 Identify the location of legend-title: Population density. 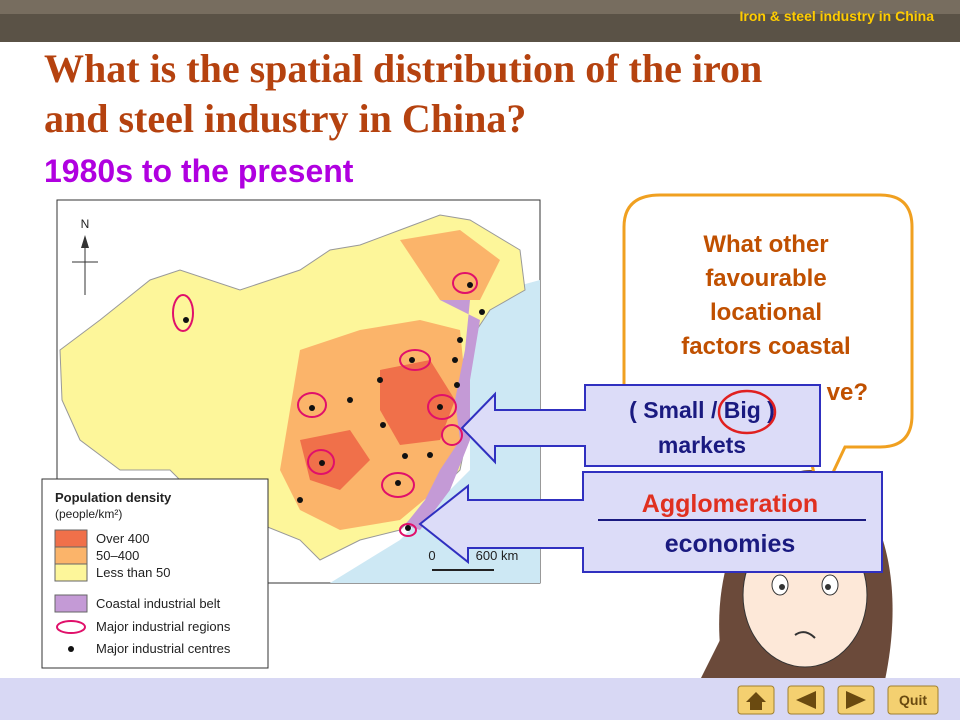
(113, 497).